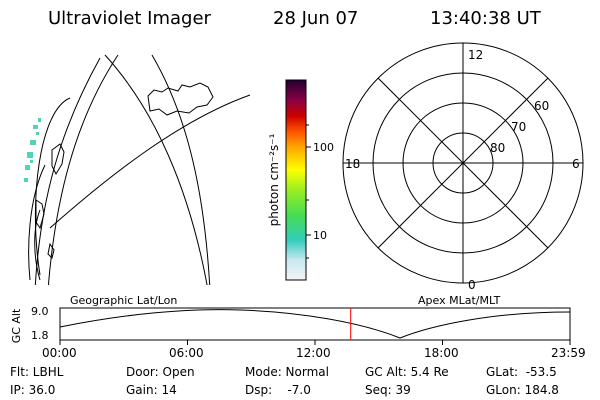  What do you see at coordinates (160, 372) in the screenshot?
I see `door-info: Door: Open` at bounding box center [160, 372].